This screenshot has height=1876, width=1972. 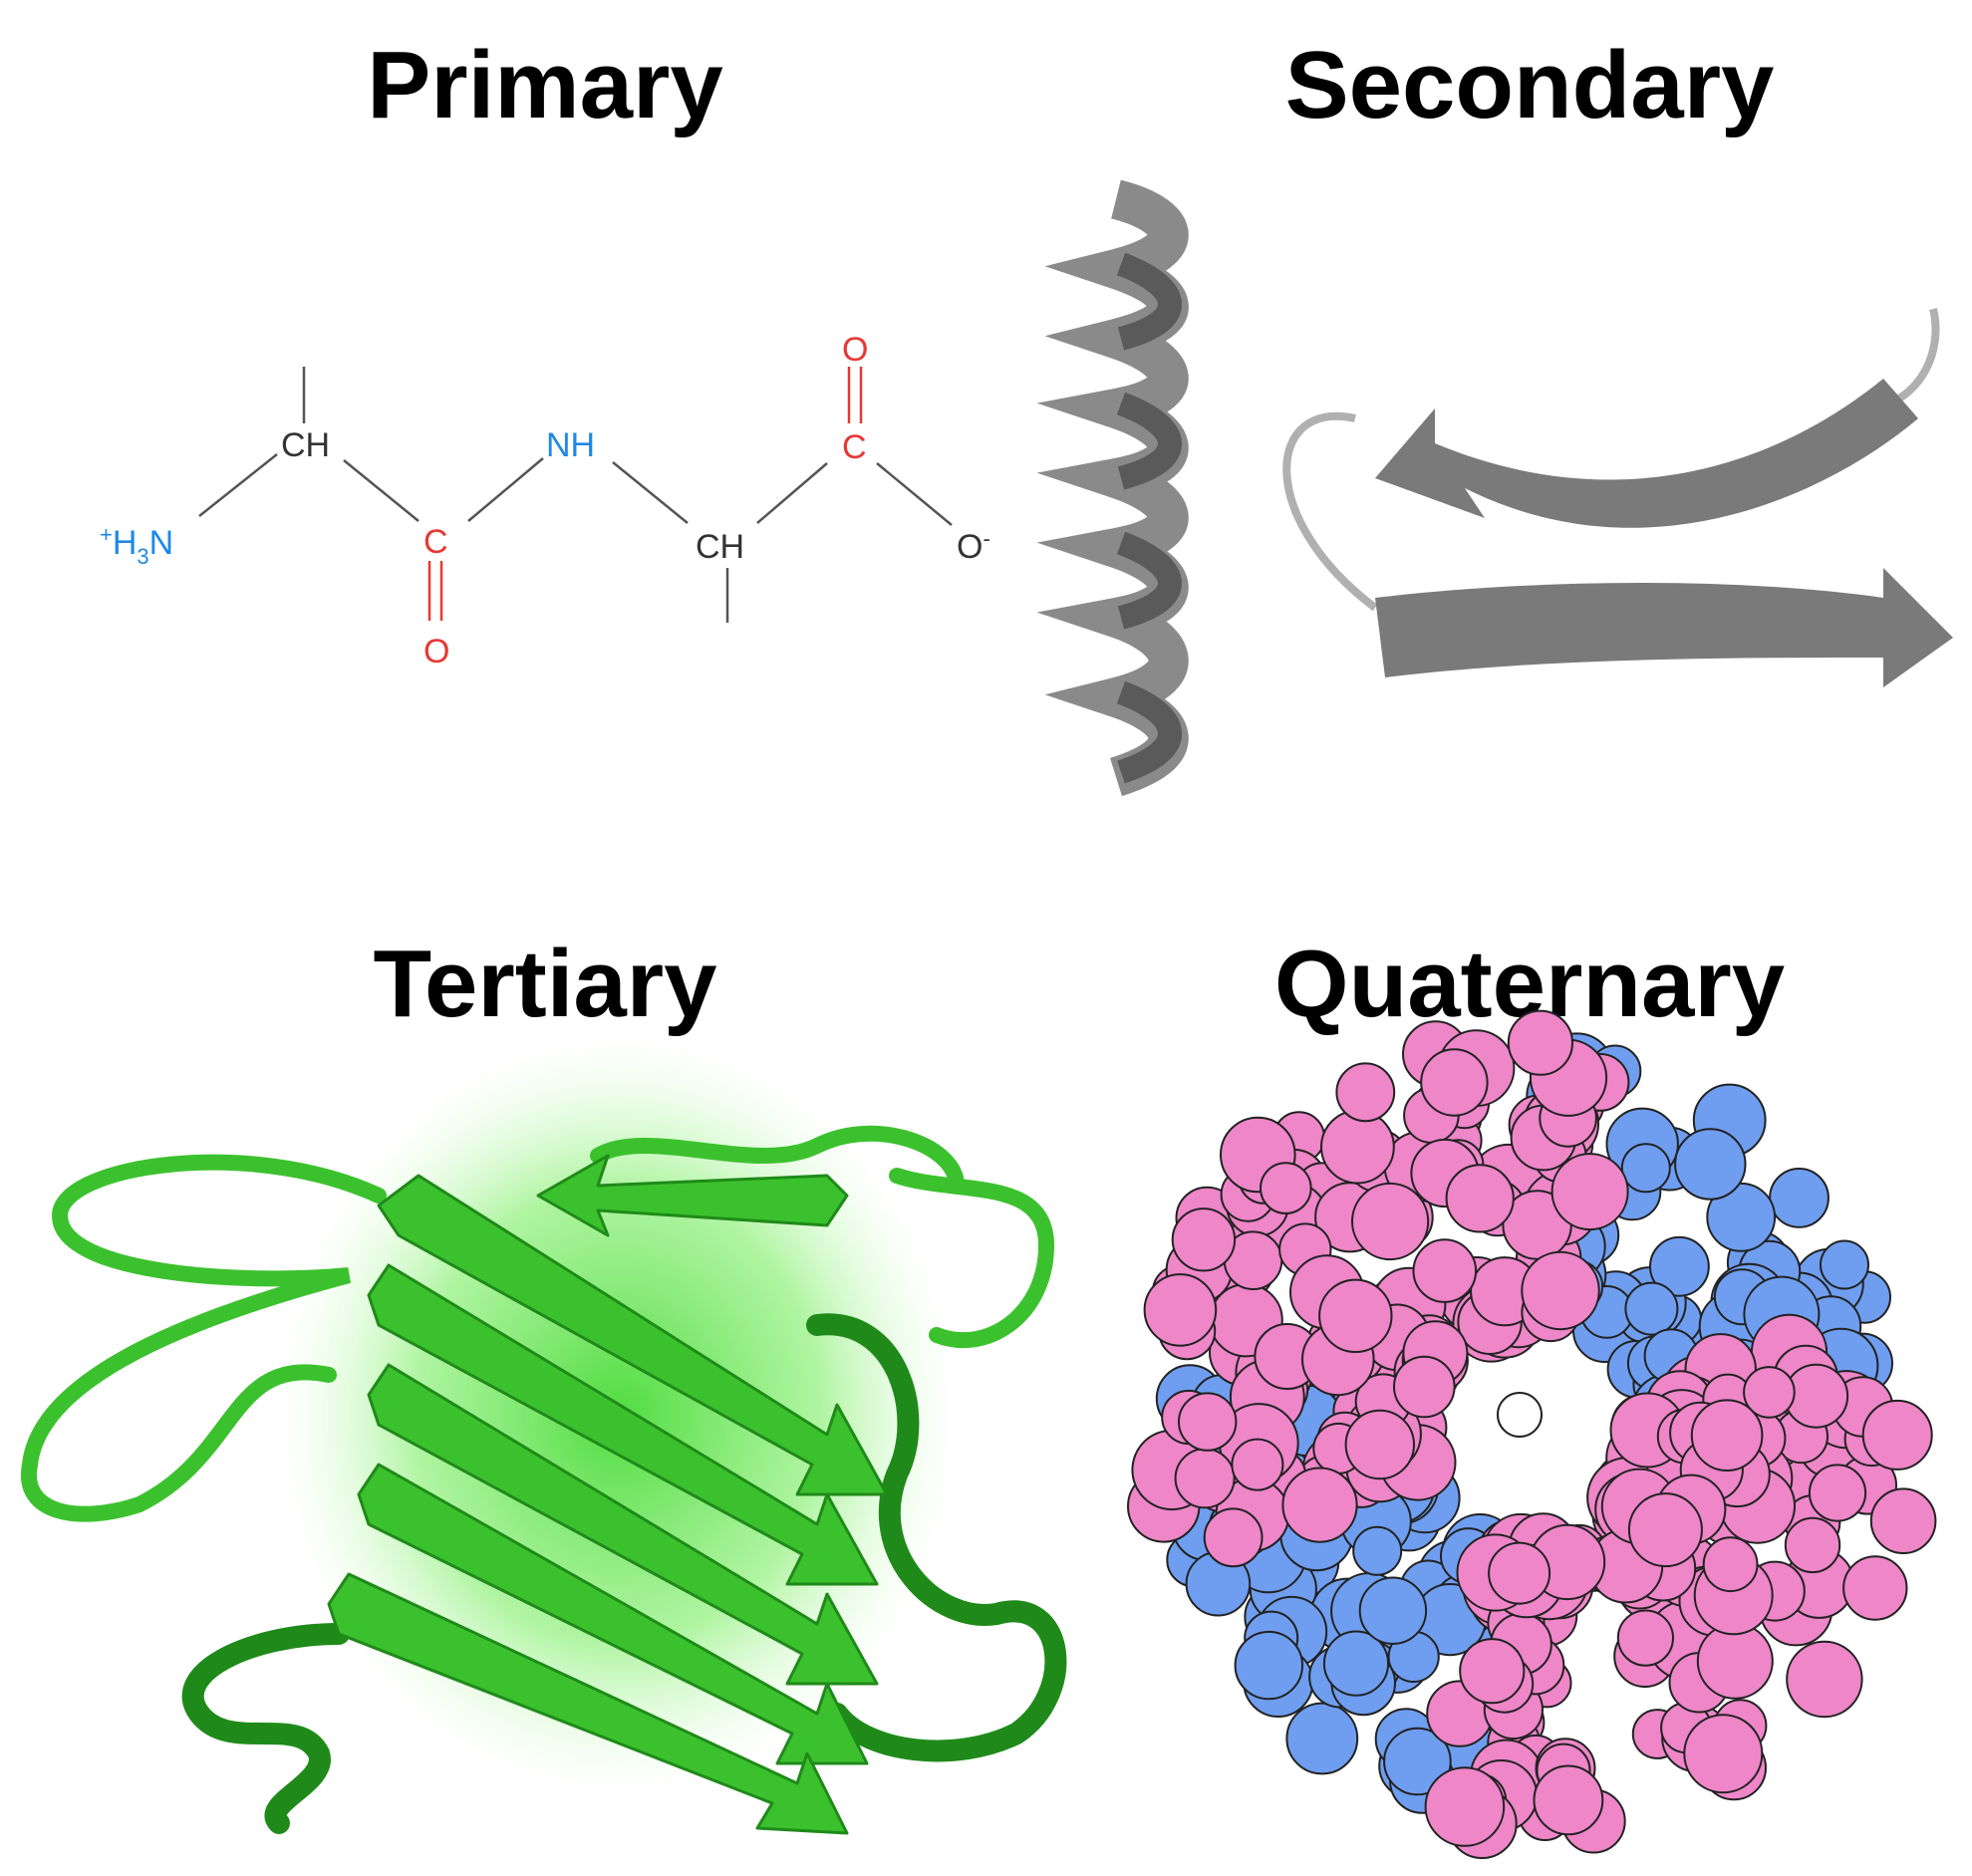 What do you see at coordinates (973, 546) in the screenshot?
I see `carboxylate-oxygen-label: O-` at bounding box center [973, 546].